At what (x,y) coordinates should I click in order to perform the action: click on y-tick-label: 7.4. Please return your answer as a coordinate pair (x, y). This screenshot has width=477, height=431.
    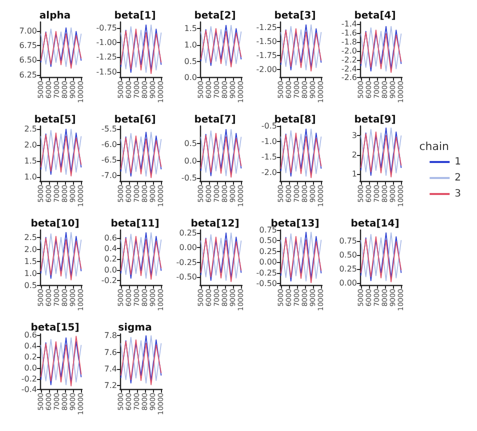
    Looking at the image, I should click on (110, 369).